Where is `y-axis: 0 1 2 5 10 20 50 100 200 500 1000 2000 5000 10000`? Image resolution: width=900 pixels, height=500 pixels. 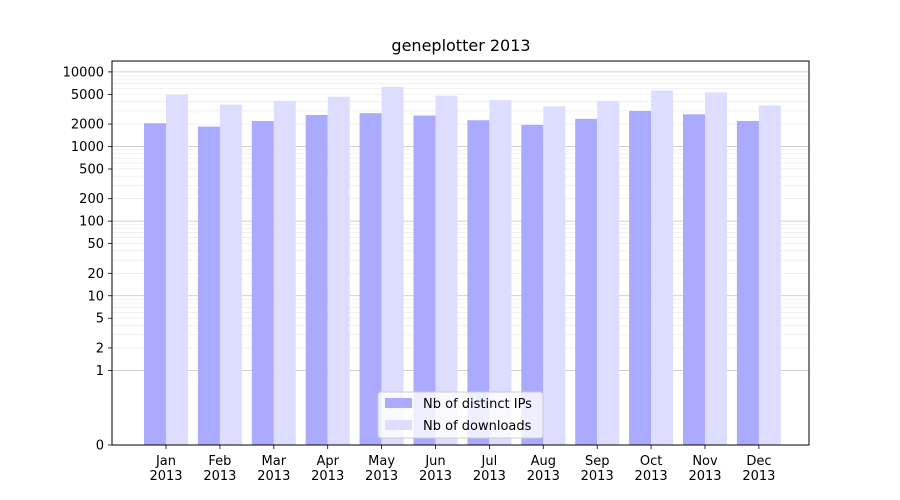
y-axis: 0 1 2 5 10 20 50 100 200 500 1000 2000 5000 10000 is located at coordinates (87, 259).